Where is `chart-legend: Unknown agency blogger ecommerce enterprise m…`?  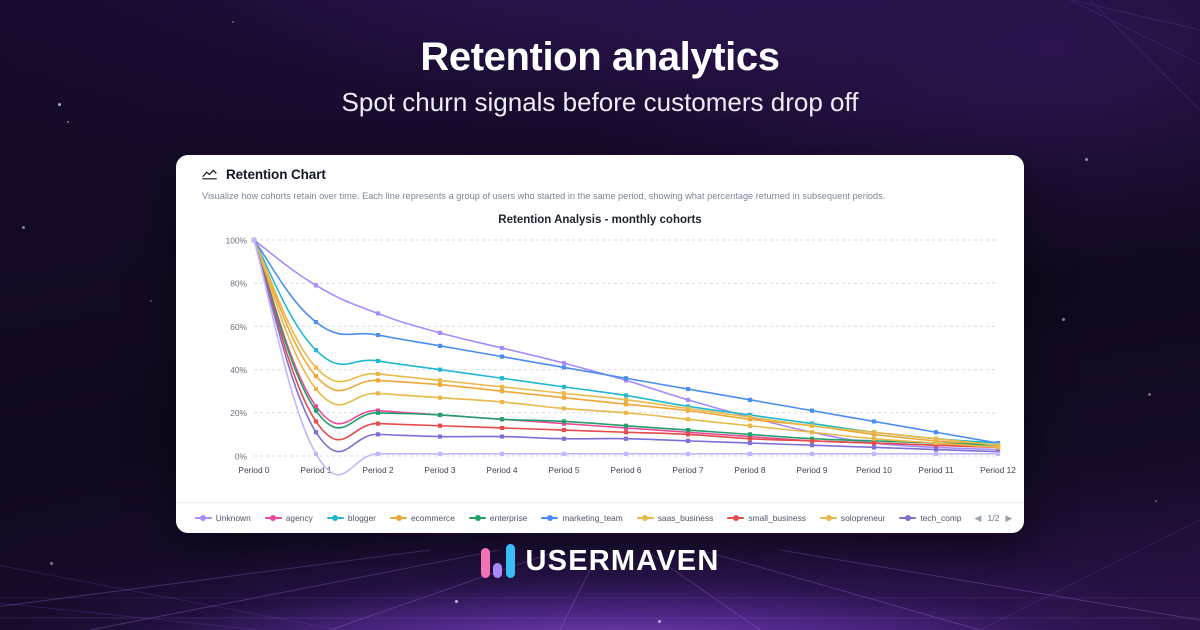 chart-legend: Unknown agency blogger ecommerce enterprise m… is located at coordinates (600, 517).